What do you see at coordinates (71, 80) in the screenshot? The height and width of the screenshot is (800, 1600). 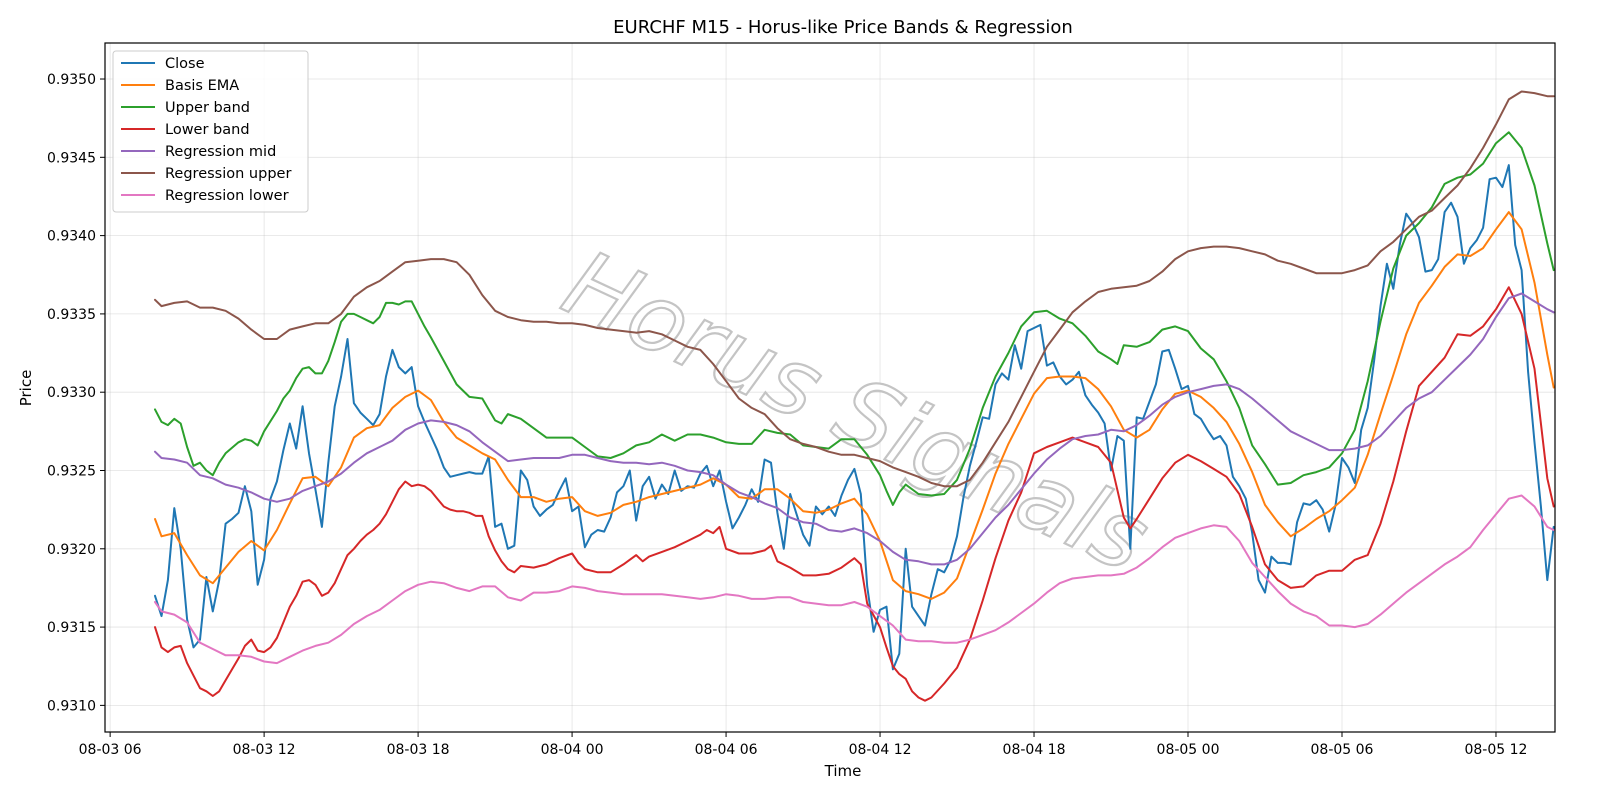 I see `y-tick-label: 0.9350` at bounding box center [71, 80].